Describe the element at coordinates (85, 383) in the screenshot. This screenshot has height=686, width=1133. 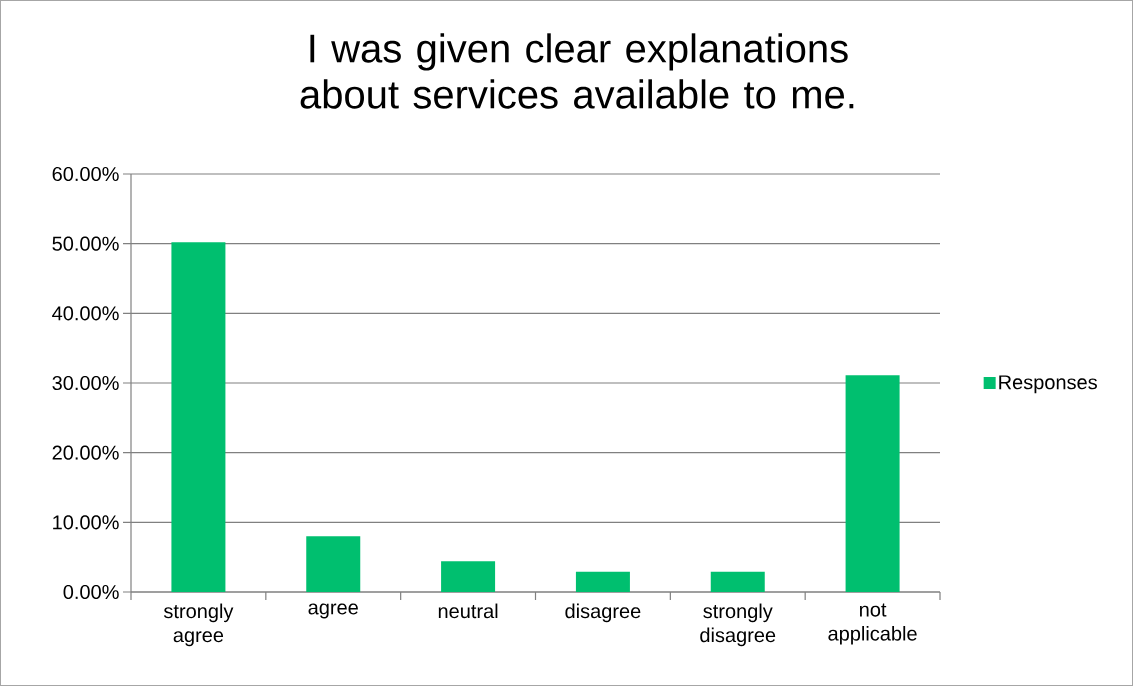
I see `y-tick-label: 30.00%` at that location.